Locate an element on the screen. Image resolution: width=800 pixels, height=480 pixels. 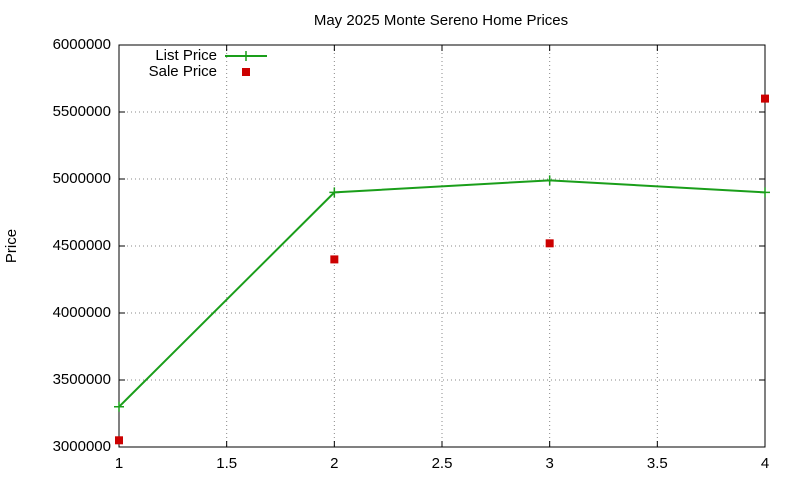
x-tick-label: 3 is located at coordinates (549, 463).